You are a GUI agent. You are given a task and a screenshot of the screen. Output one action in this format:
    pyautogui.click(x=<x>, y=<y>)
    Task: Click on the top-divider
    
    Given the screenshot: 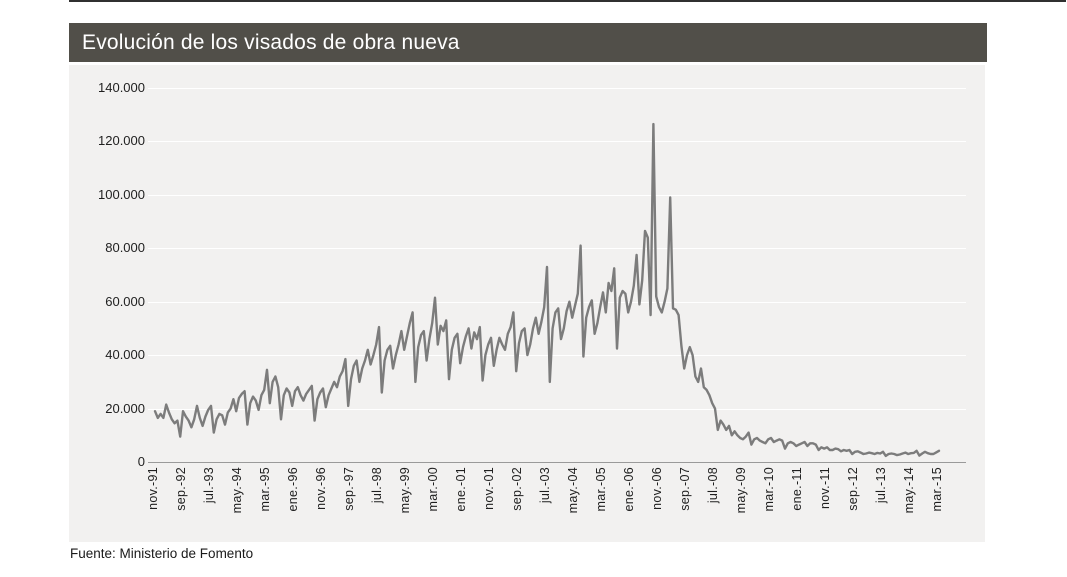 What is the action you would take?
    pyautogui.click(x=567, y=1)
    